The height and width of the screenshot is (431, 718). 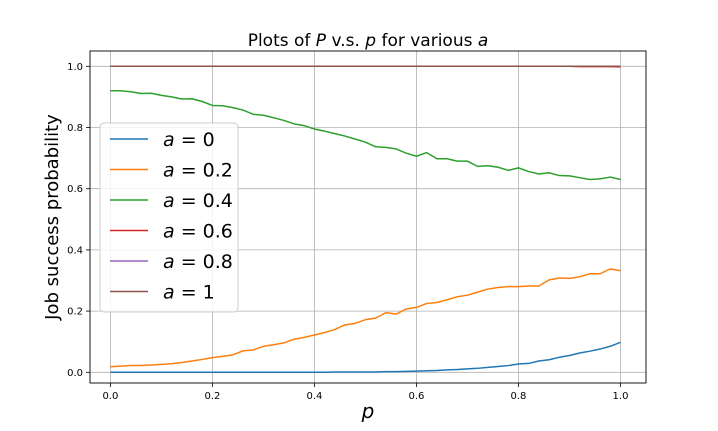 What do you see at coordinates (169, 217) in the screenshot?
I see `legend: a = 0 a = 0.2 a = 0.4 a = 0.6 a = 0.8 a = 1` at bounding box center [169, 217].